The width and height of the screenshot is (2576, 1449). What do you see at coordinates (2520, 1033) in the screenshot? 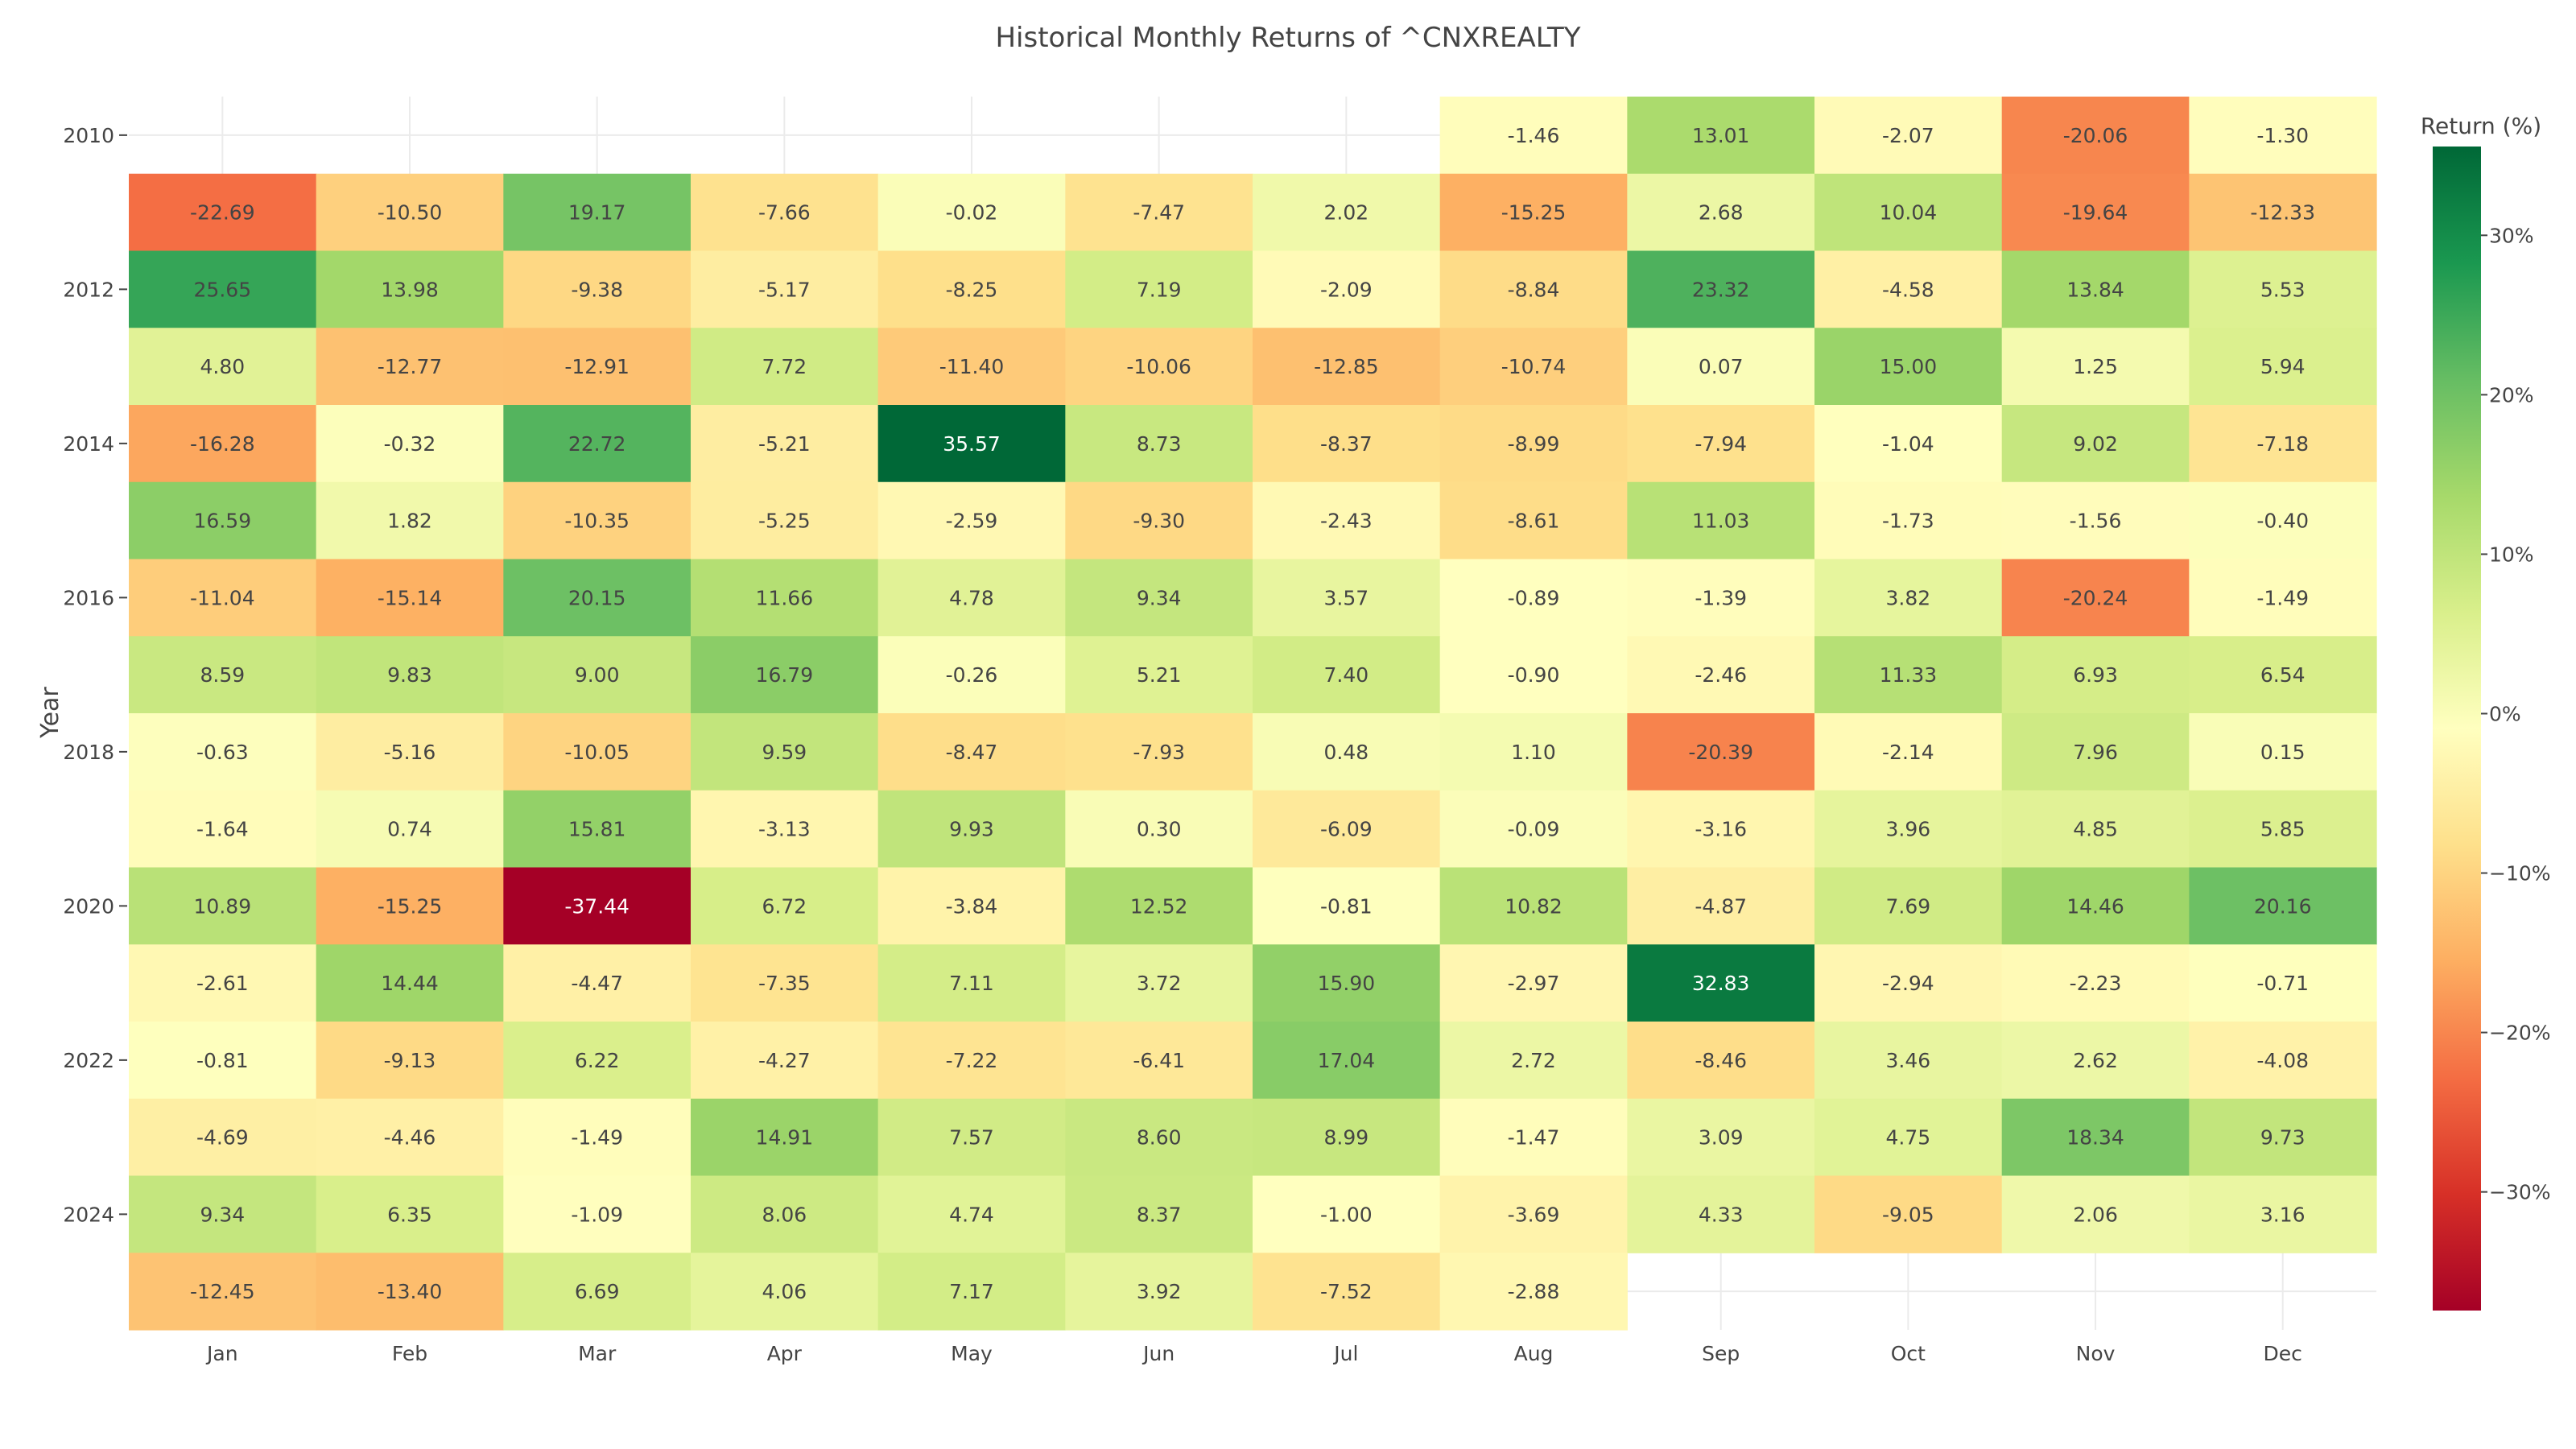
I see `colorbar-tick-label: −20%` at bounding box center [2520, 1033].